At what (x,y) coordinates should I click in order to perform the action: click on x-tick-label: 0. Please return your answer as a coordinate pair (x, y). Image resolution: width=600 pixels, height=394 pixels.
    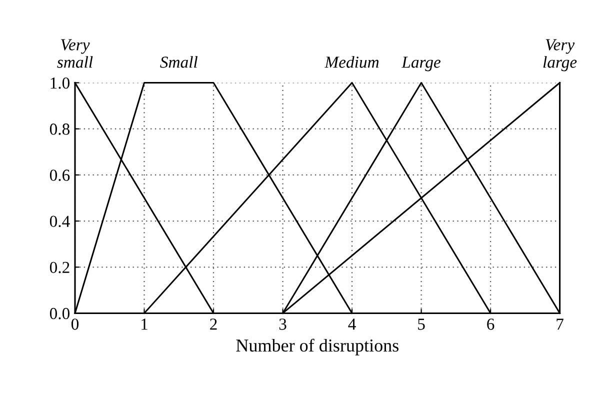
    Looking at the image, I should click on (75, 324).